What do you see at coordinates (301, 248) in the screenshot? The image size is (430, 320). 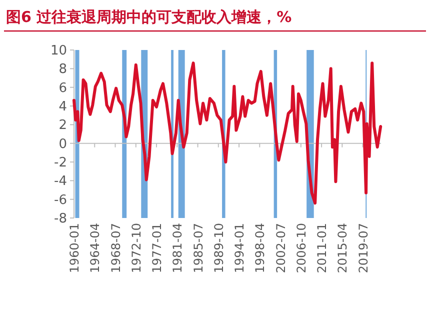 I see `x-tick-label: 2006-10` at bounding box center [301, 248].